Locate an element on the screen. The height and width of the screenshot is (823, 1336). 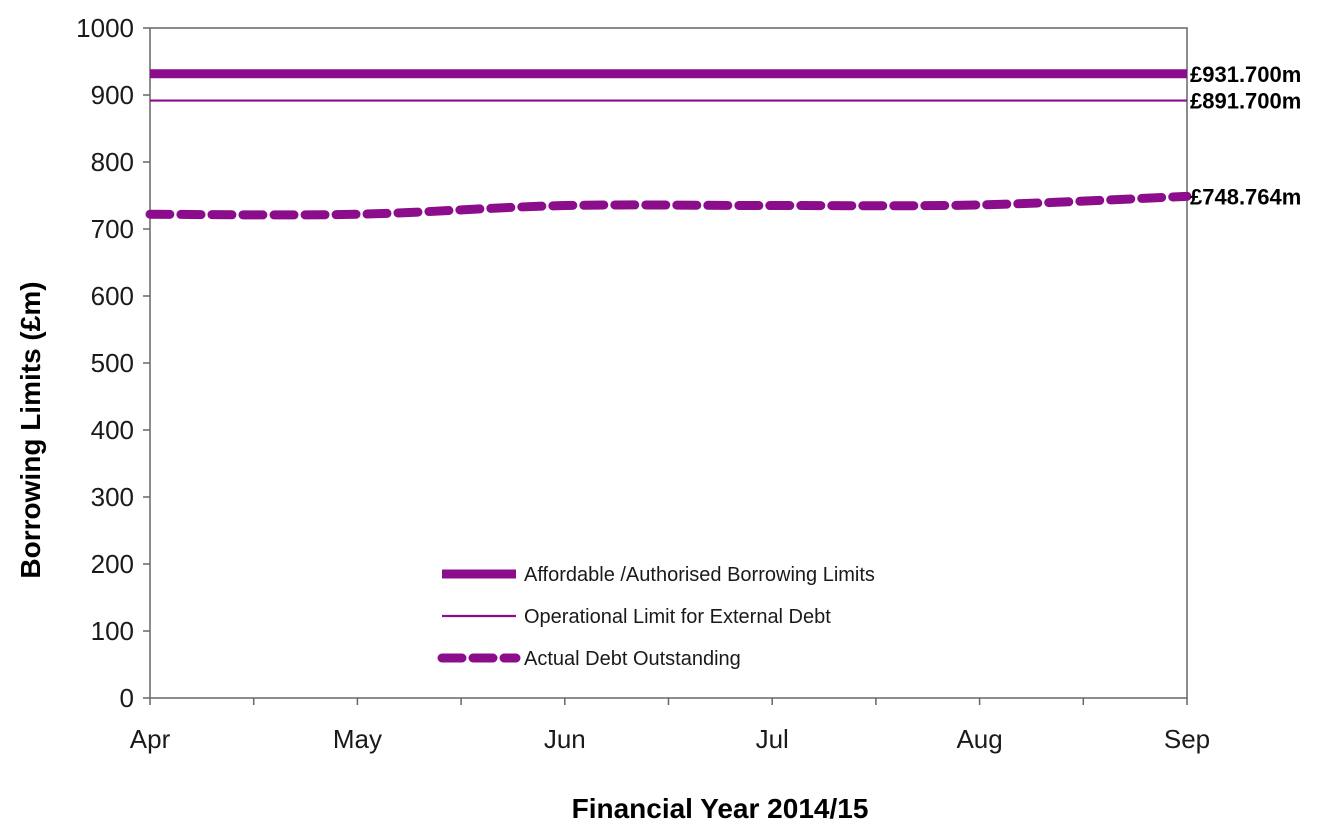
y-tick-label: 600 is located at coordinates (112, 296).